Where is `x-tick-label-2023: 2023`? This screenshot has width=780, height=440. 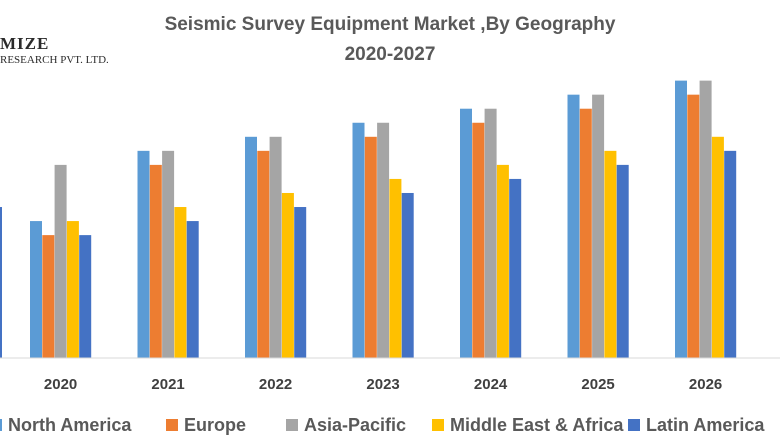 x-tick-label-2023: 2023 is located at coordinates (382, 384).